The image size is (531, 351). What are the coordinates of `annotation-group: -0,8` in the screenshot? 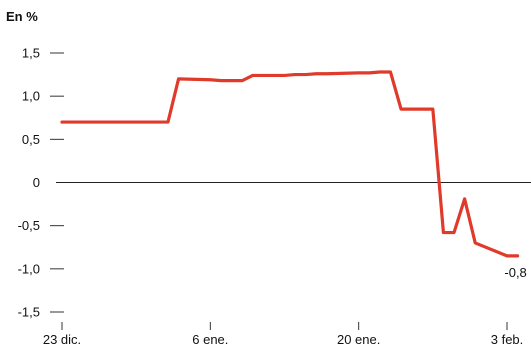 It's located at (515, 272).